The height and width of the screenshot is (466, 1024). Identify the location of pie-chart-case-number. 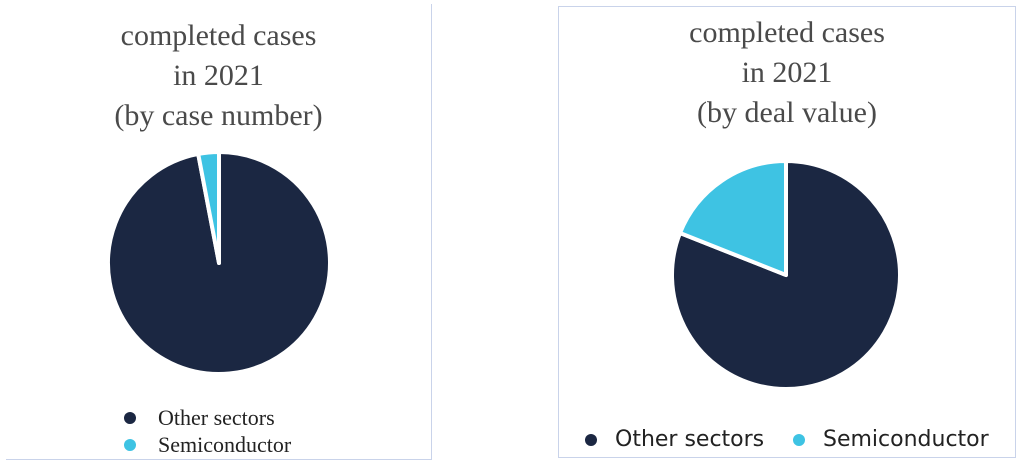
(219, 263).